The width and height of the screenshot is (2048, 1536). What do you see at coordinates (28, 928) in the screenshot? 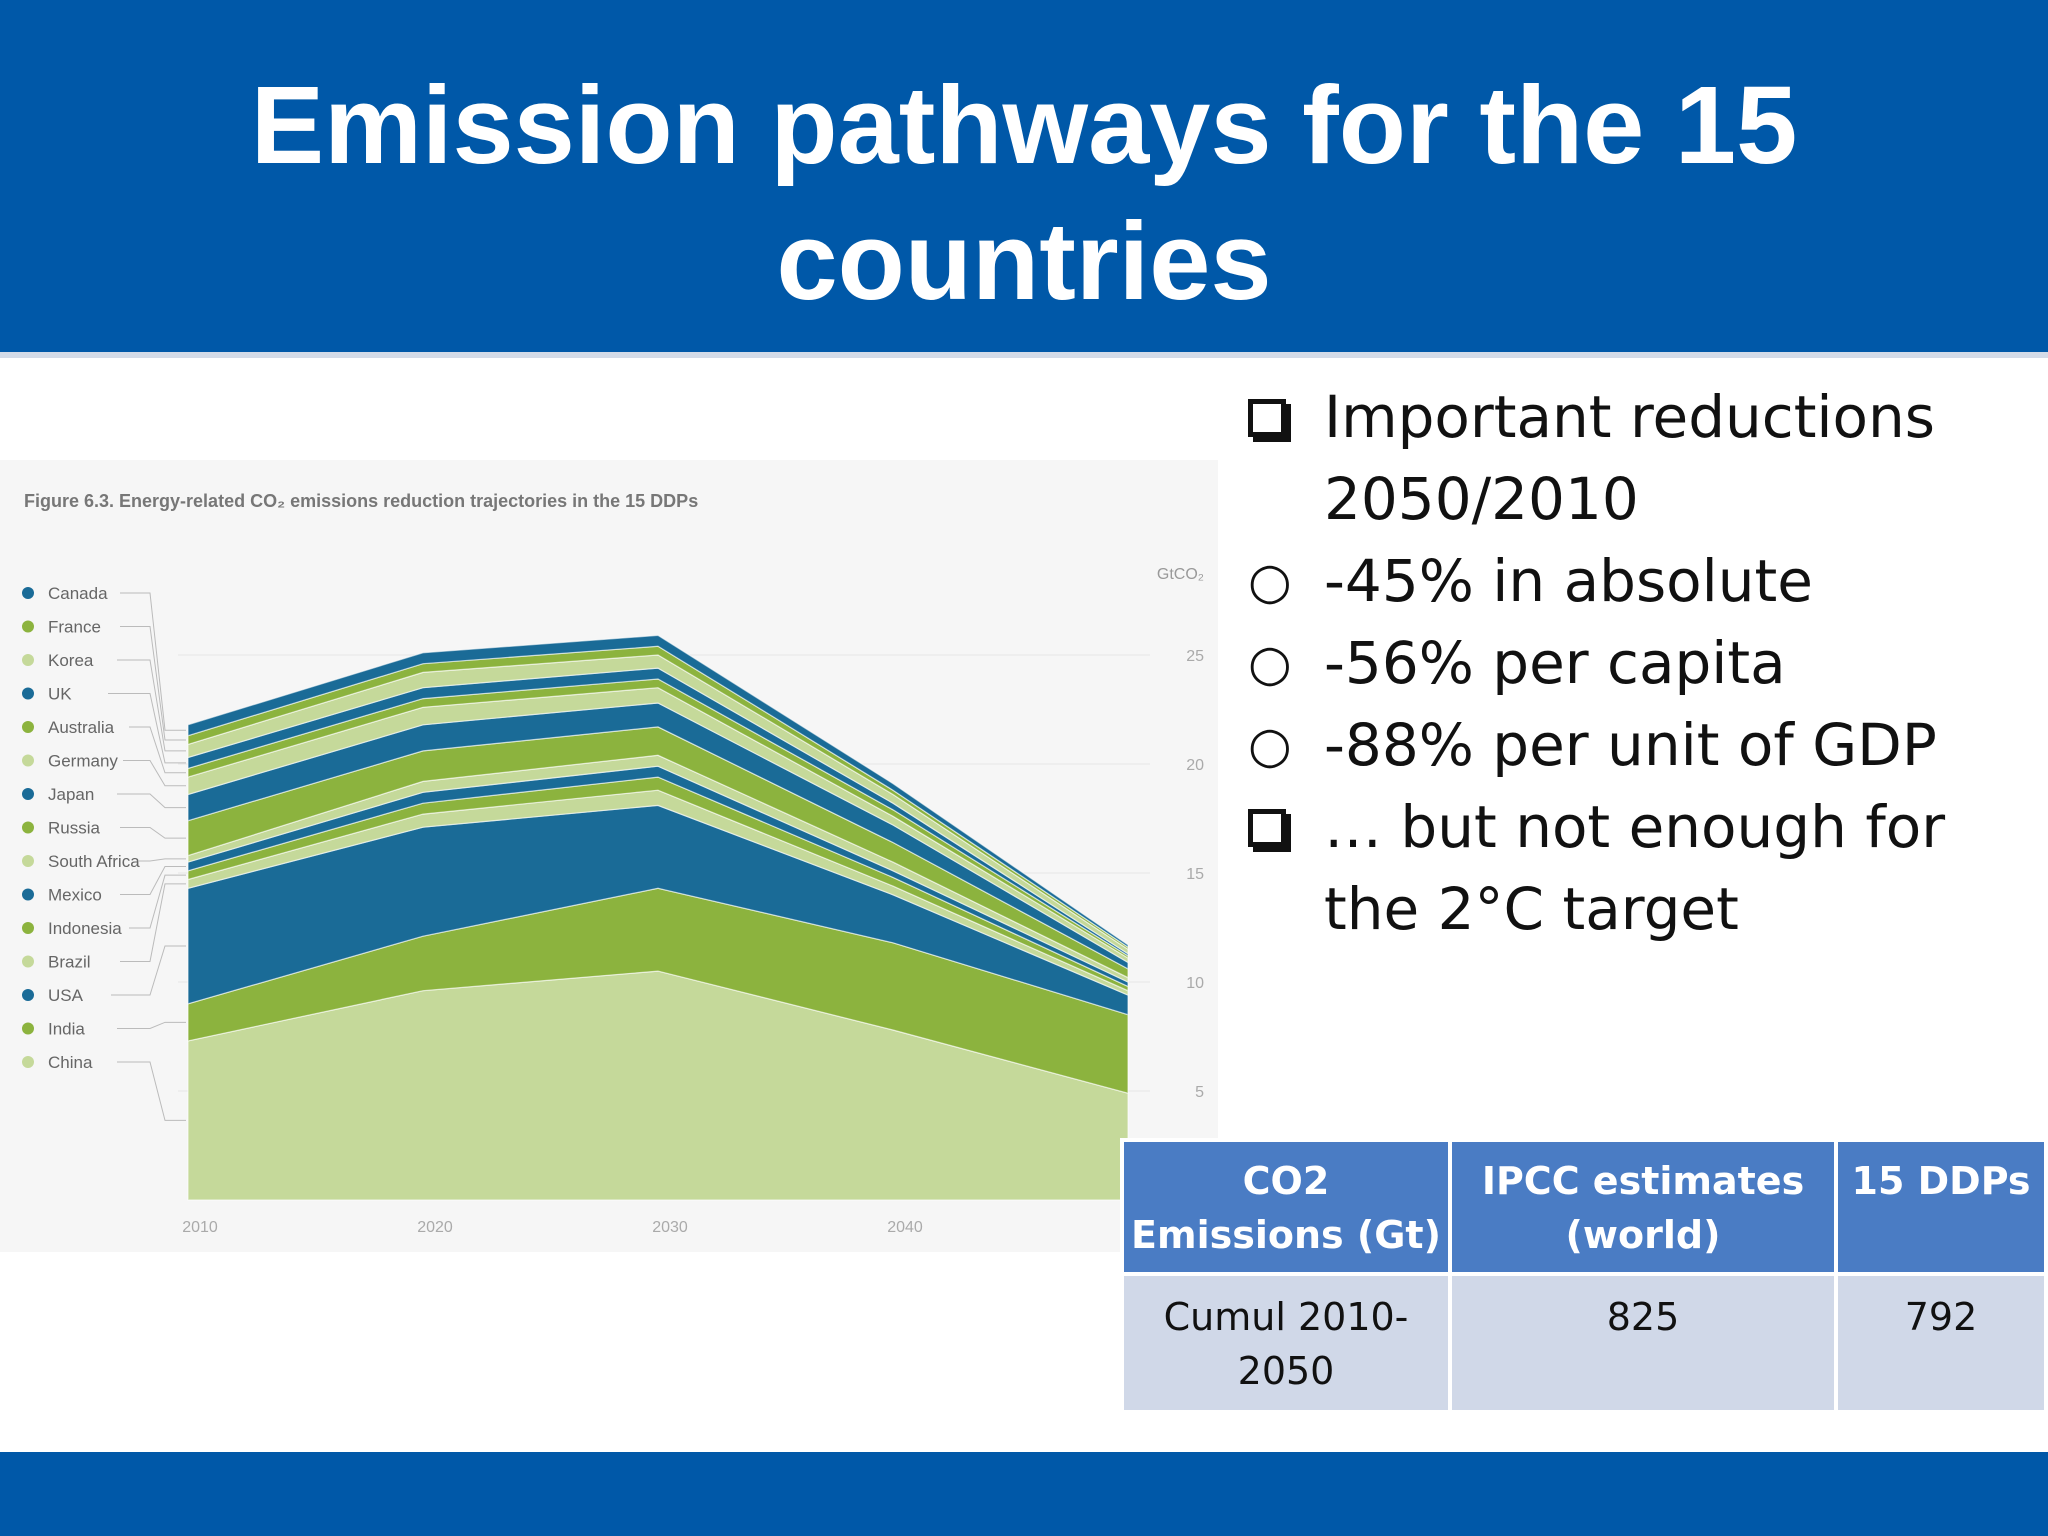
I see `legend-swatch-indonesia` at bounding box center [28, 928].